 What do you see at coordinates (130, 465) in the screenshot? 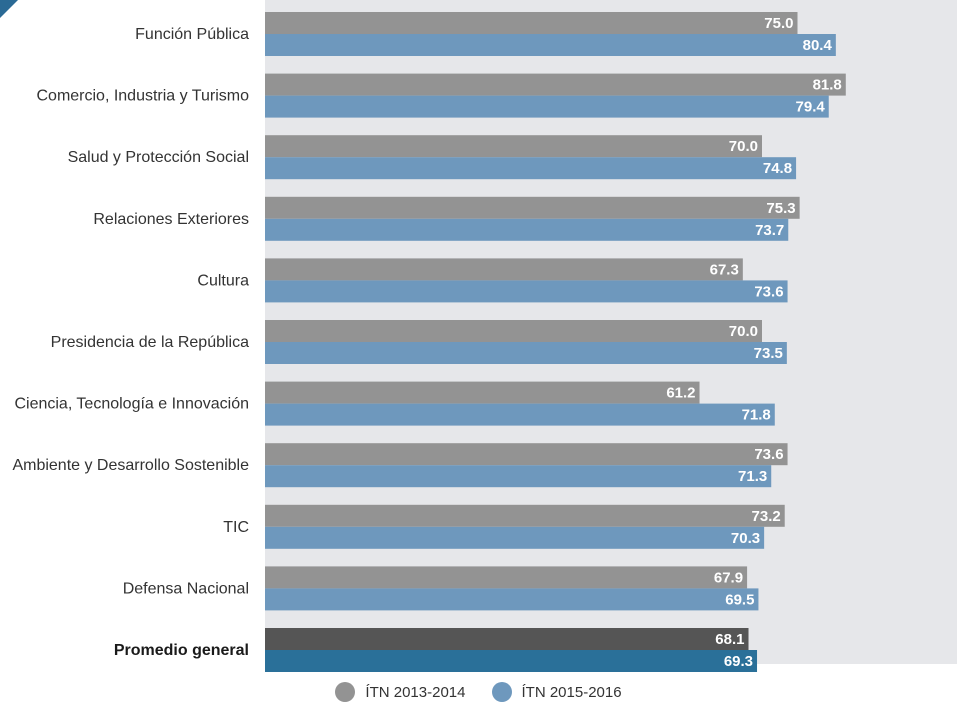
I see `category-label: Ambiente y Desarrollo Sostenible` at bounding box center [130, 465].